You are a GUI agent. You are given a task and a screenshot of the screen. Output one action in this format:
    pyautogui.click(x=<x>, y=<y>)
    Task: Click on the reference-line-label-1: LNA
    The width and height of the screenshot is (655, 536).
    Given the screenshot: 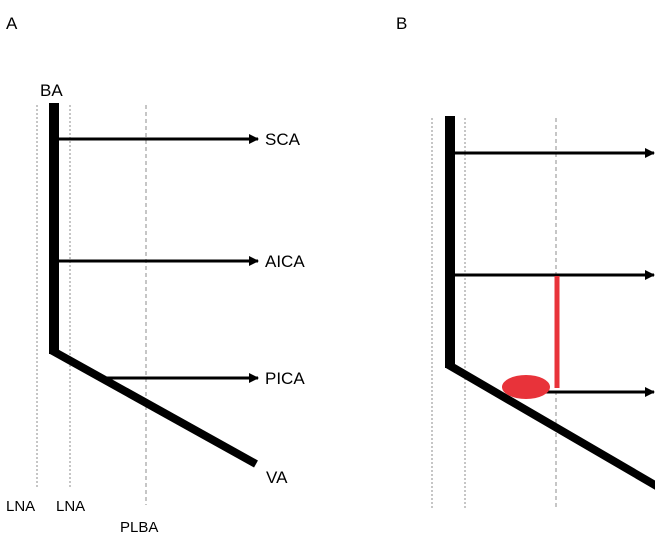 What is the action you would take?
    pyautogui.click(x=20, y=506)
    